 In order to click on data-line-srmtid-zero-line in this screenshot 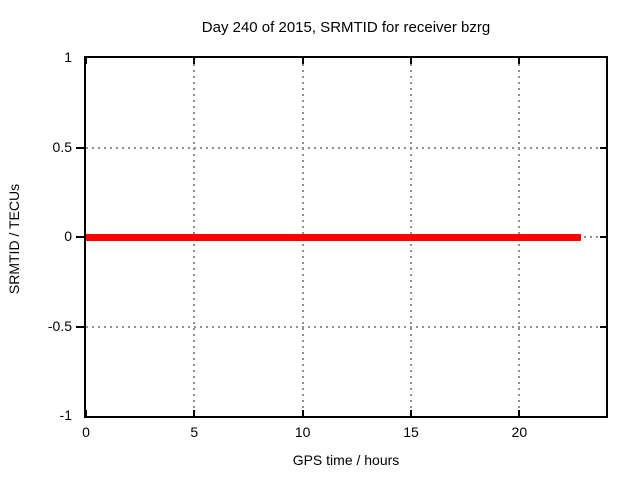, I will do `click(334, 237)`.